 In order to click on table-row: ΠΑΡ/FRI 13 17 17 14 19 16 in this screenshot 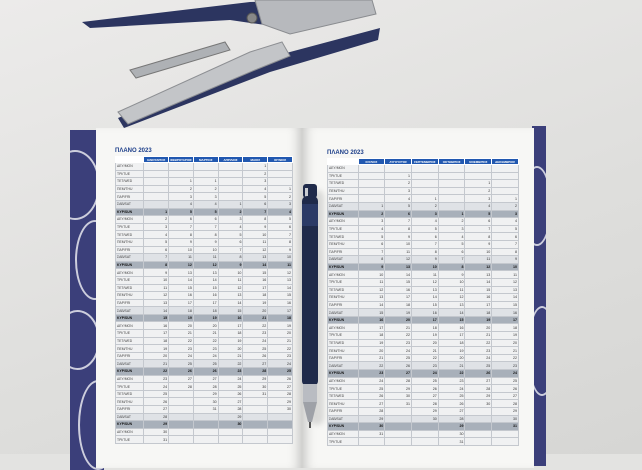, I will do `click(203, 303)`.